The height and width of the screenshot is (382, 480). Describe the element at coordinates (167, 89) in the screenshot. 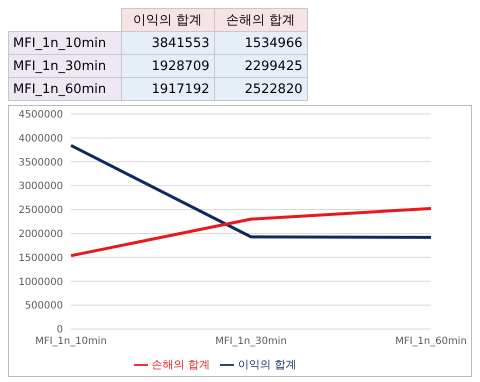

I see `data-label: 1917192` at that location.